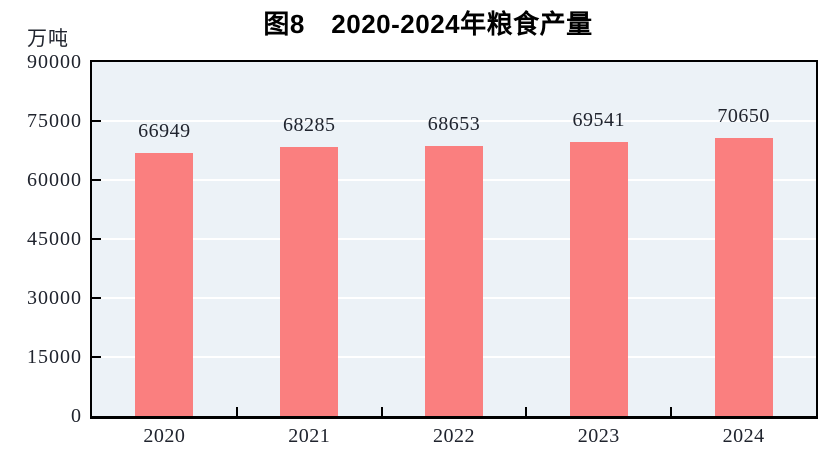 This screenshot has height=460, width=832. I want to click on bar-value-label: 69541, so click(599, 120).